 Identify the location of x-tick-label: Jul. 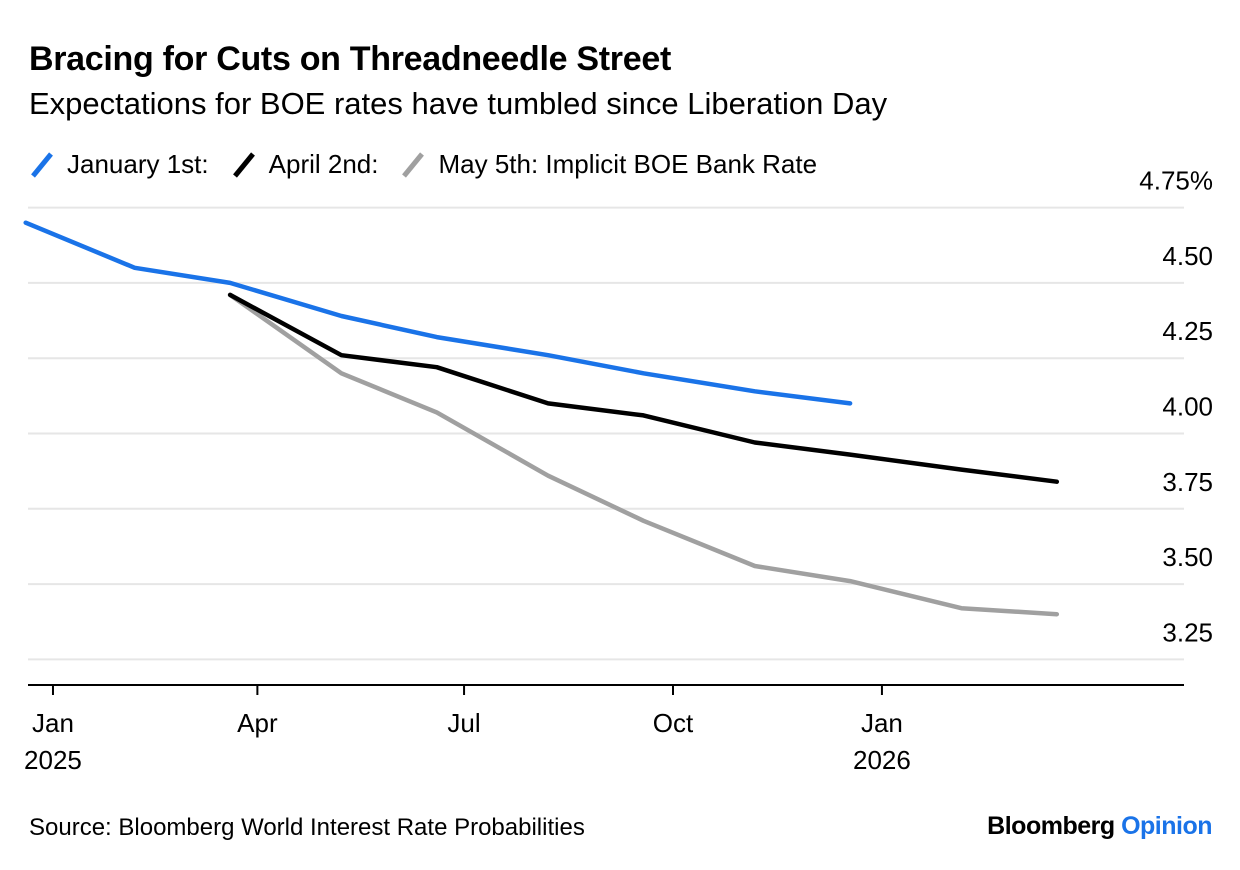
(463, 723).